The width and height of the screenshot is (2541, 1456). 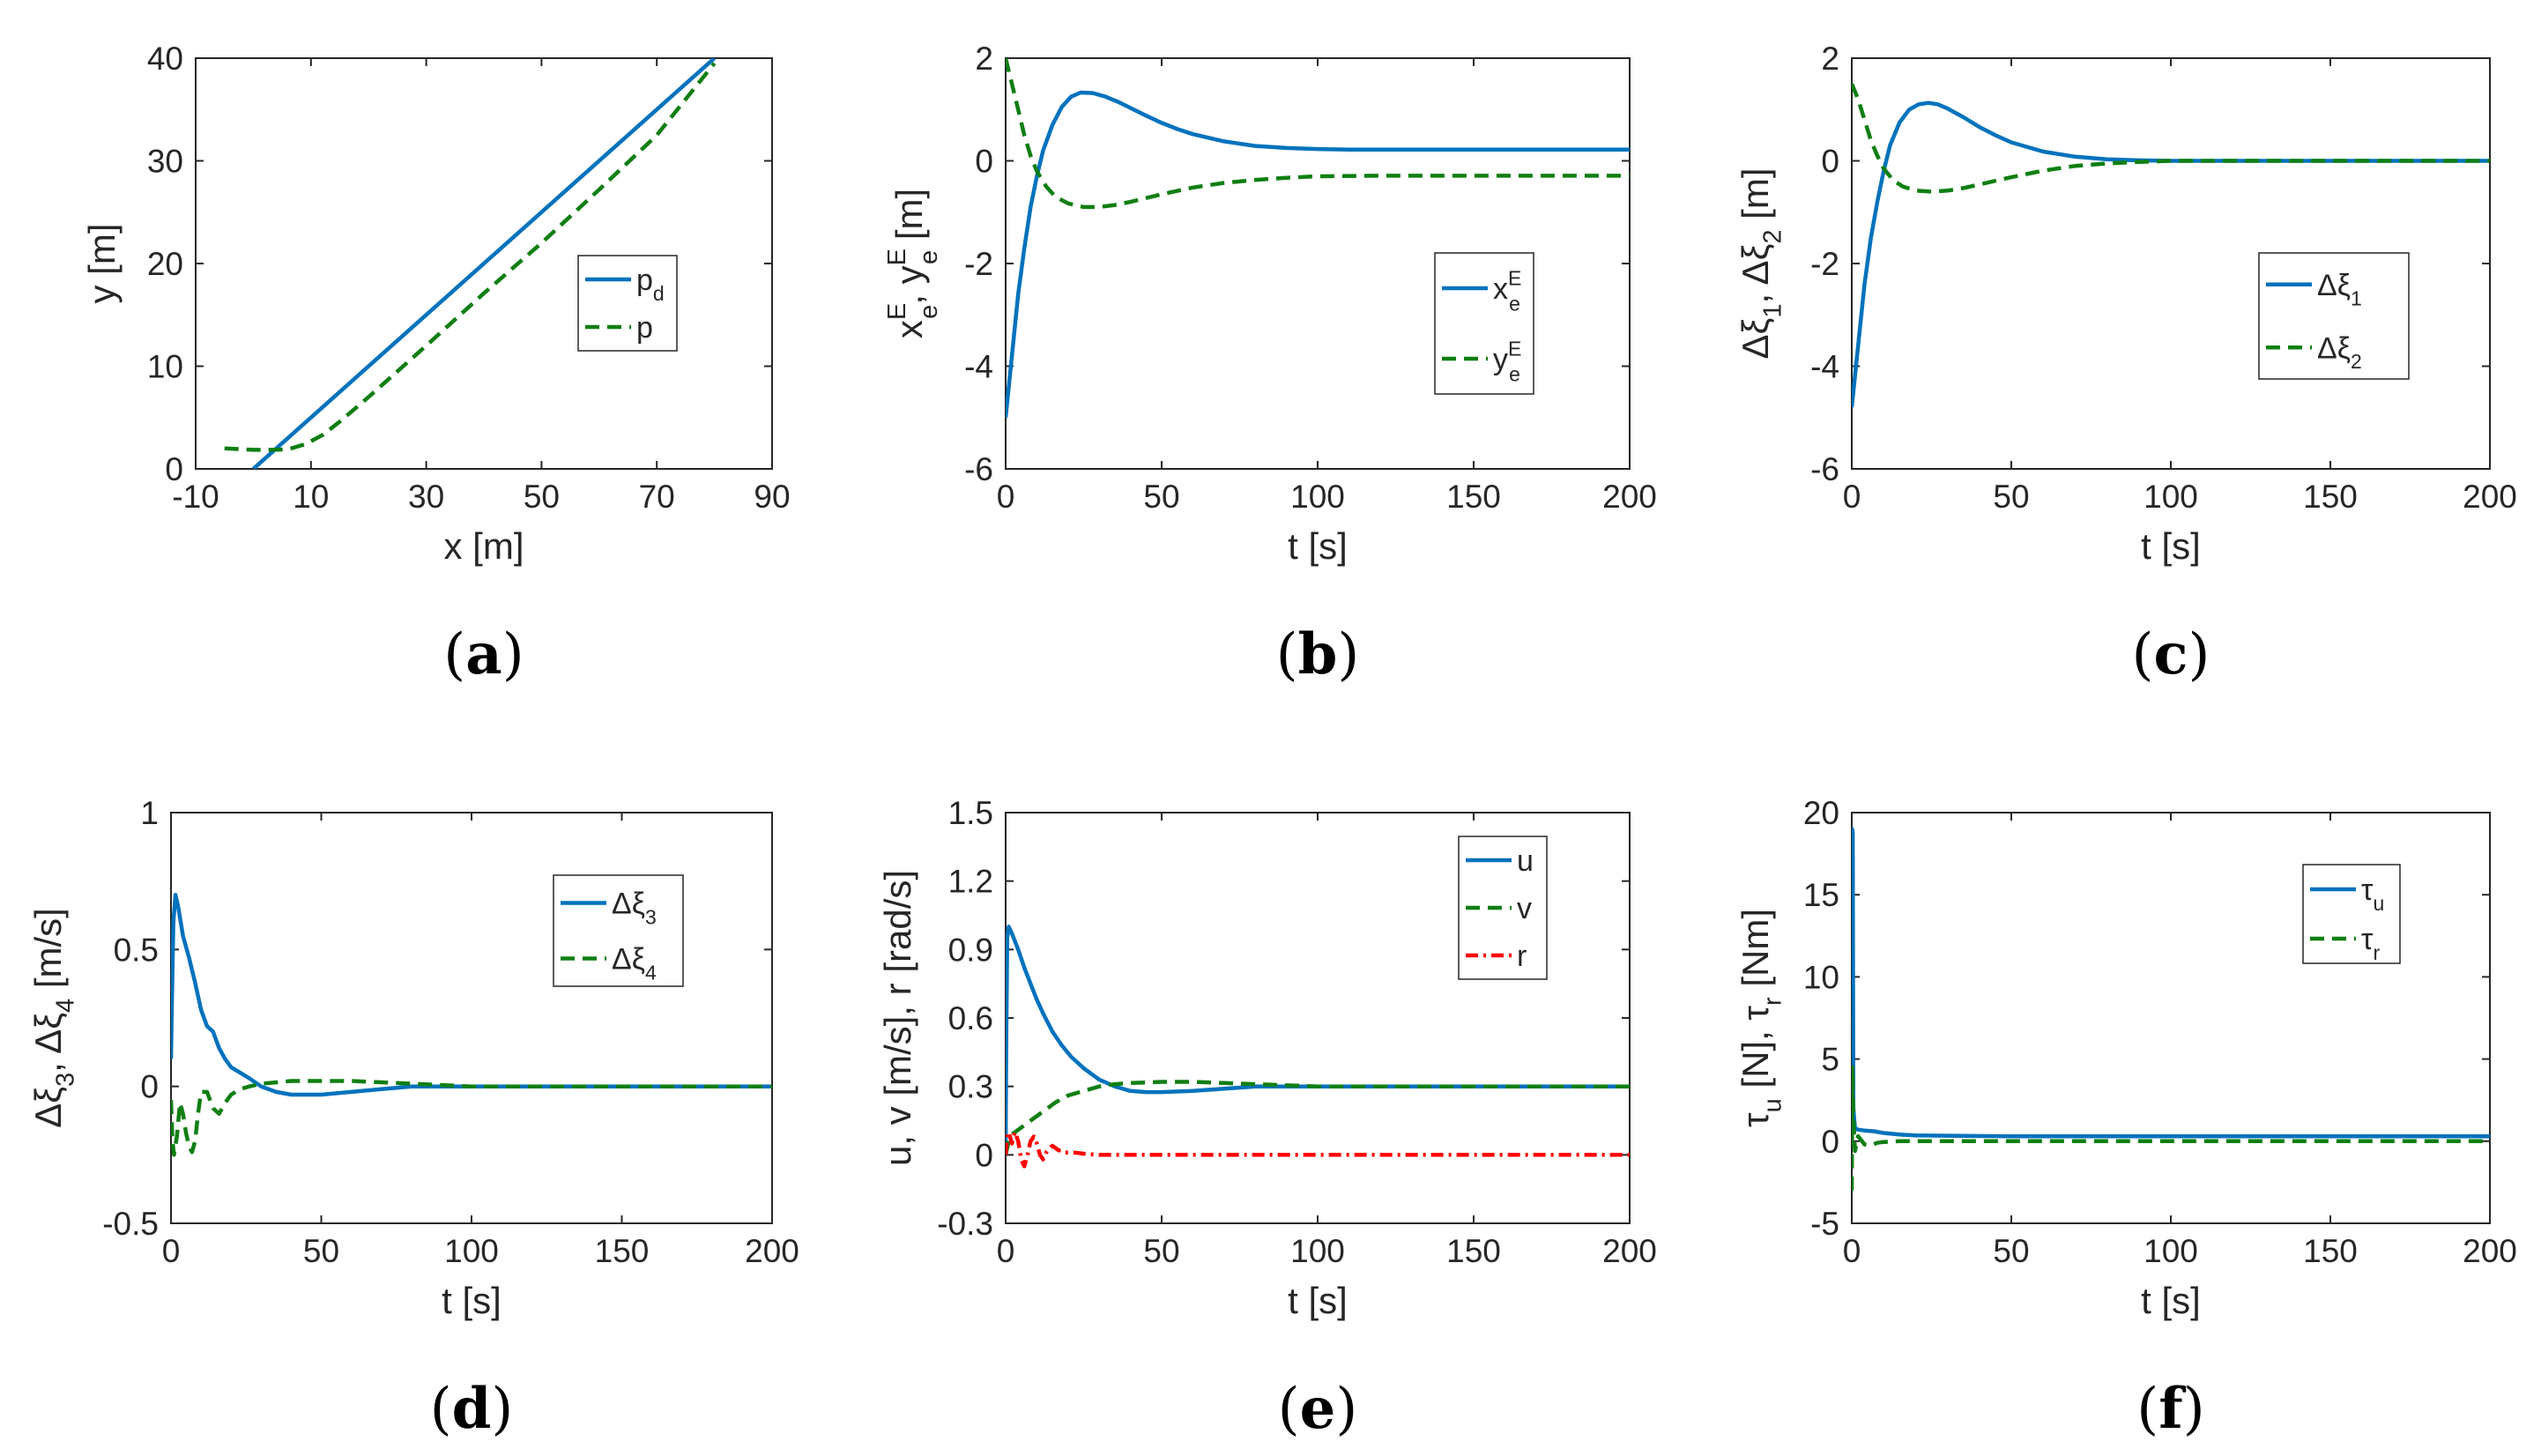 What do you see at coordinates (913, 263) in the screenshot?
I see `y-axis-label: xEe​, yEe​ [m]` at bounding box center [913, 263].